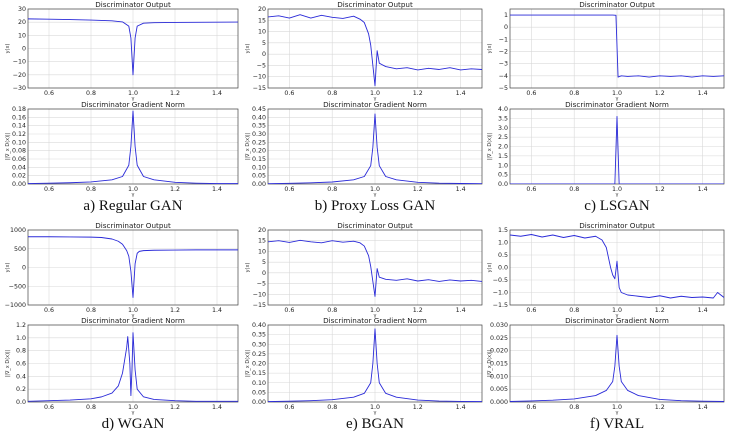  What do you see at coordinates (91, 407) in the screenshot?
I see `panel-d-gradient-xtick-label: 0.8` at bounding box center [91, 407].